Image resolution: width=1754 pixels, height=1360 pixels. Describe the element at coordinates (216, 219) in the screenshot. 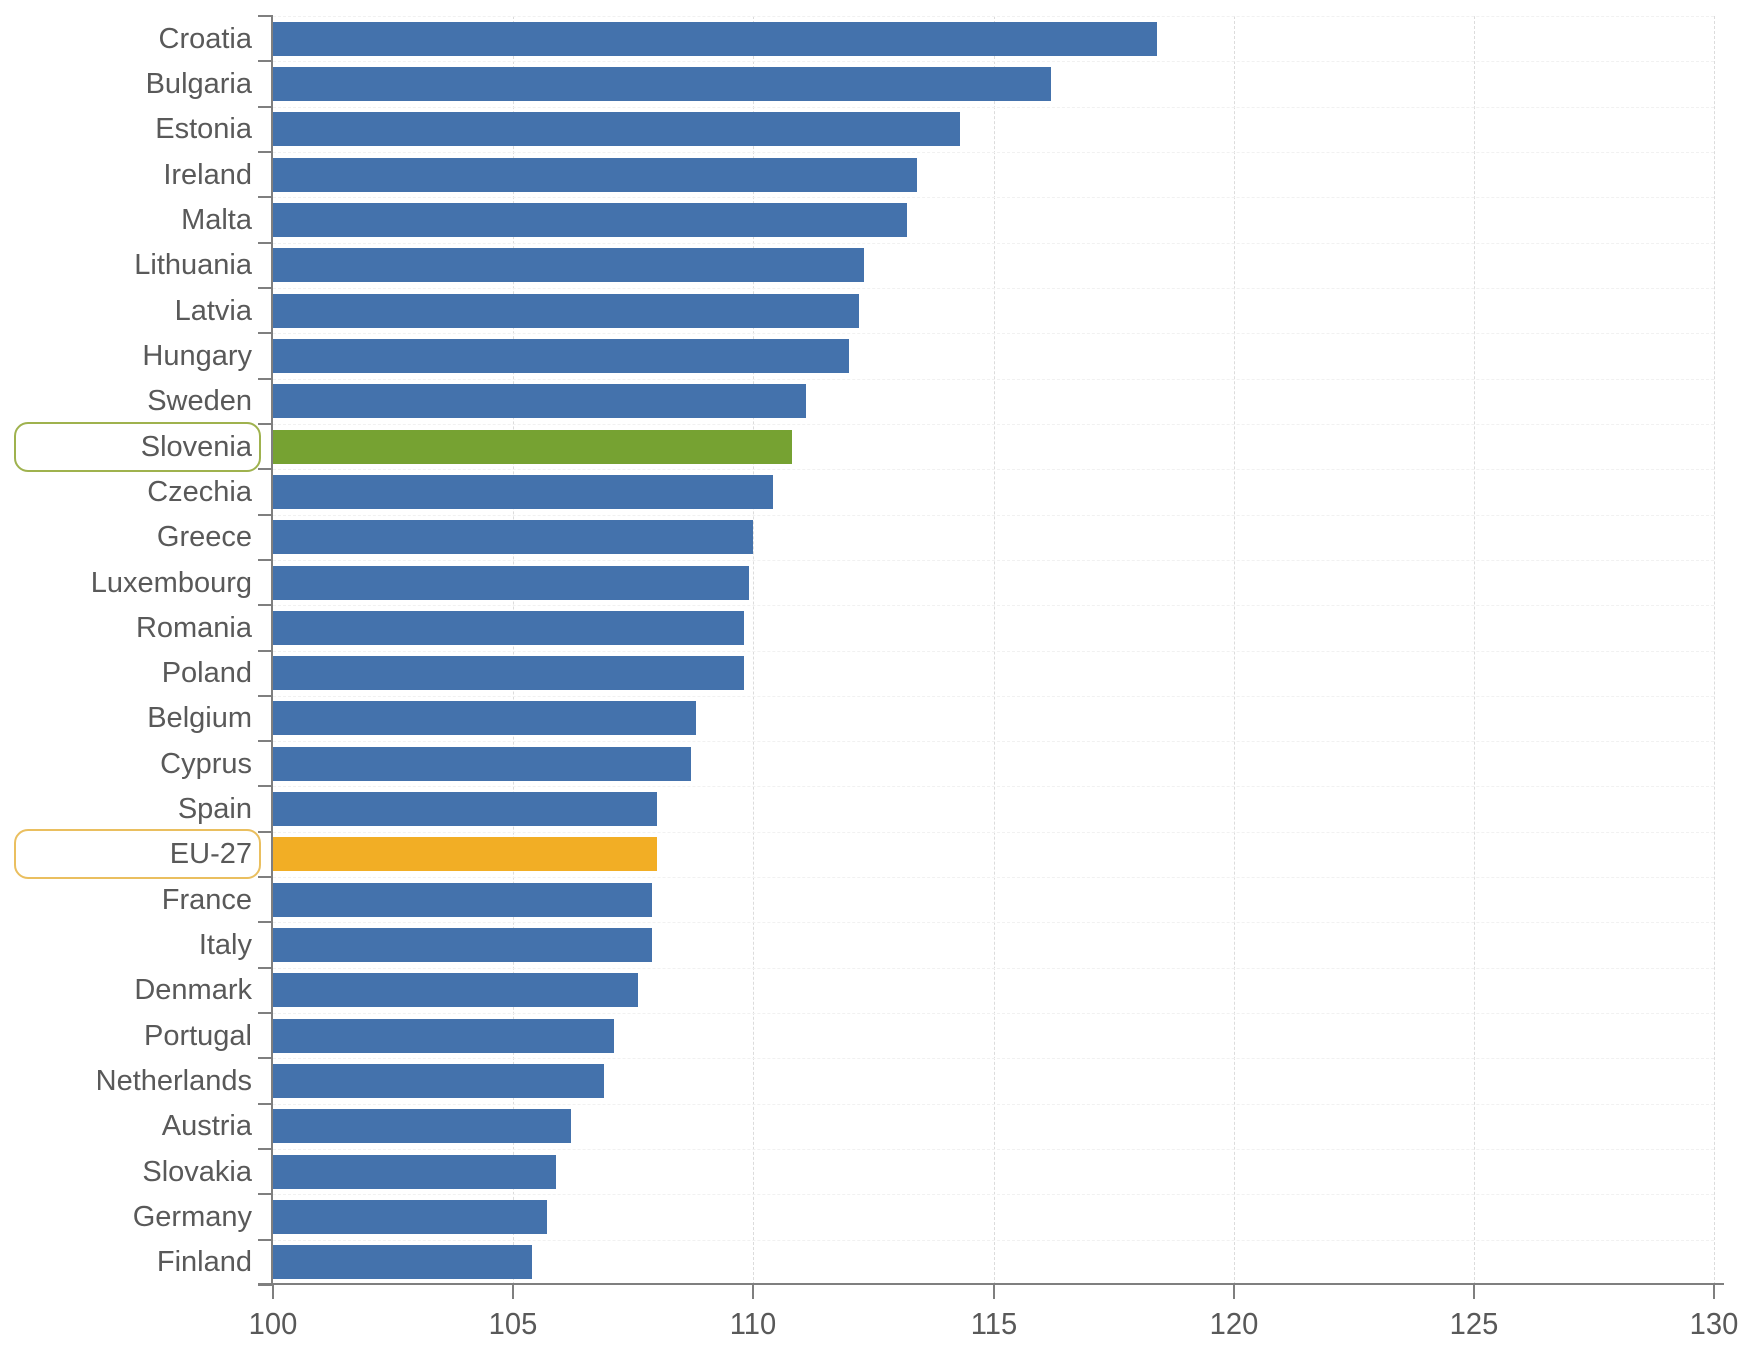

I see `category-label-malta: Malta` at that location.